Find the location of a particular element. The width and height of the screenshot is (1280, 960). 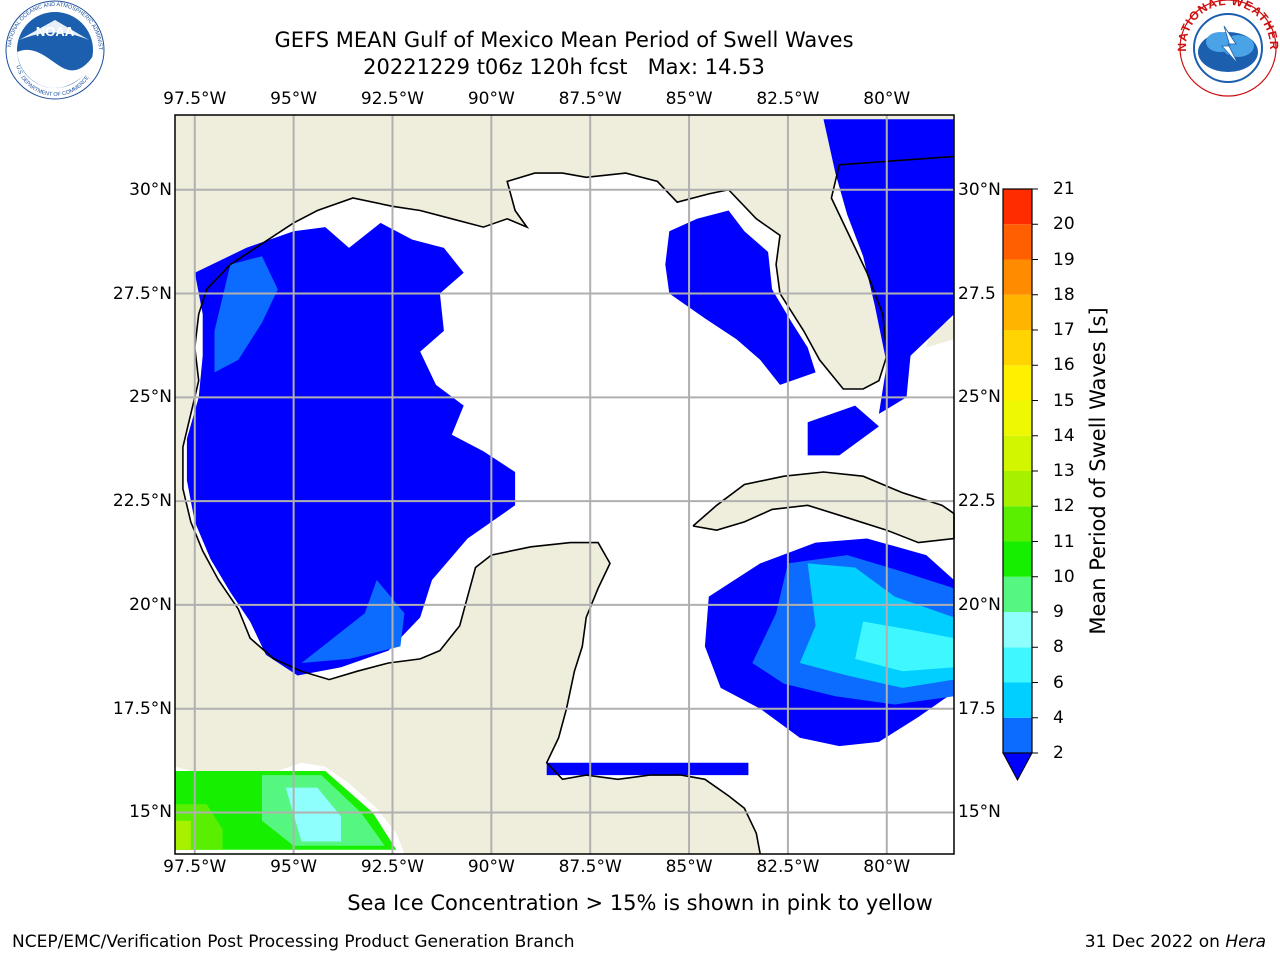

colorbar-tick-label: 8 is located at coordinates (1058, 647).